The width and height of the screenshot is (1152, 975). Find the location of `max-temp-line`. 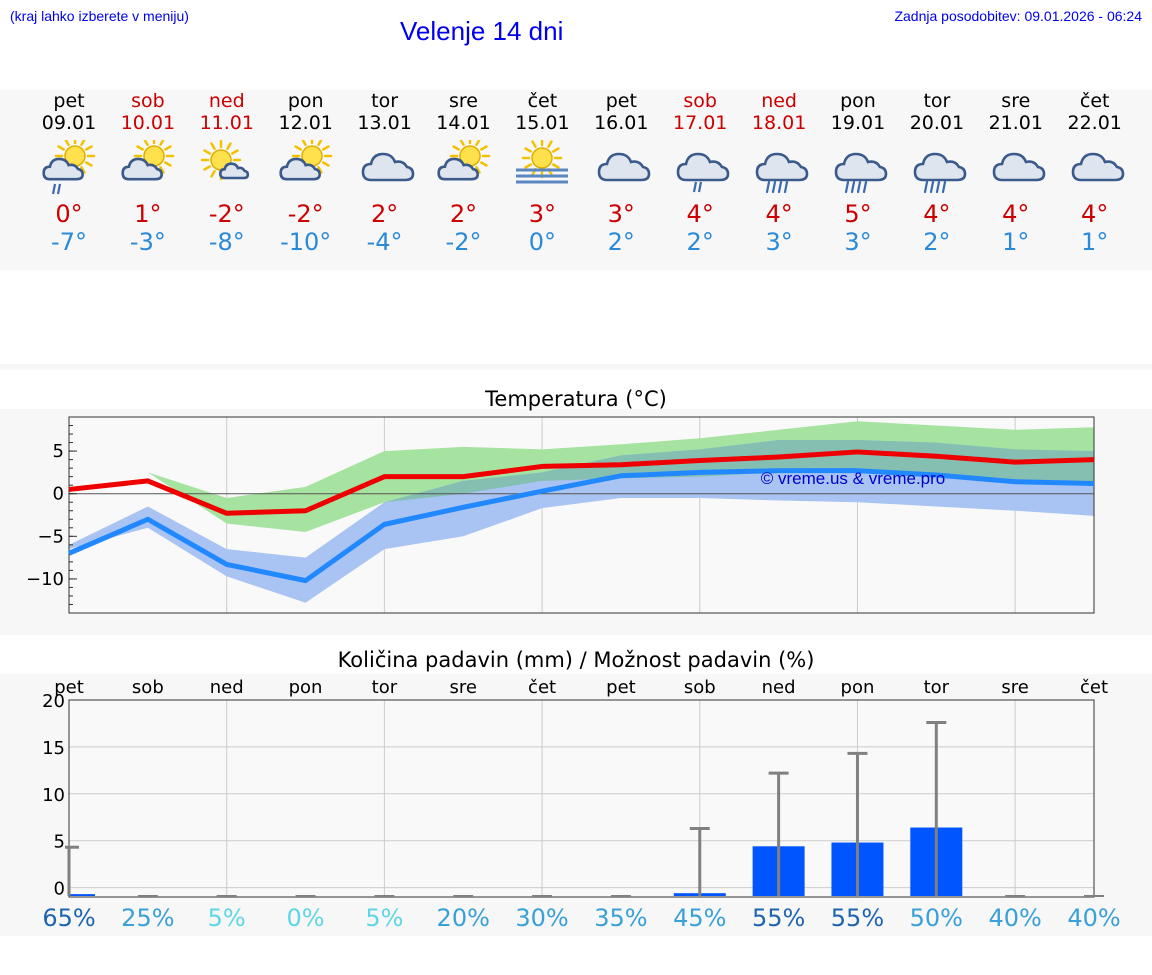

max-temp-line is located at coordinates (581, 482).